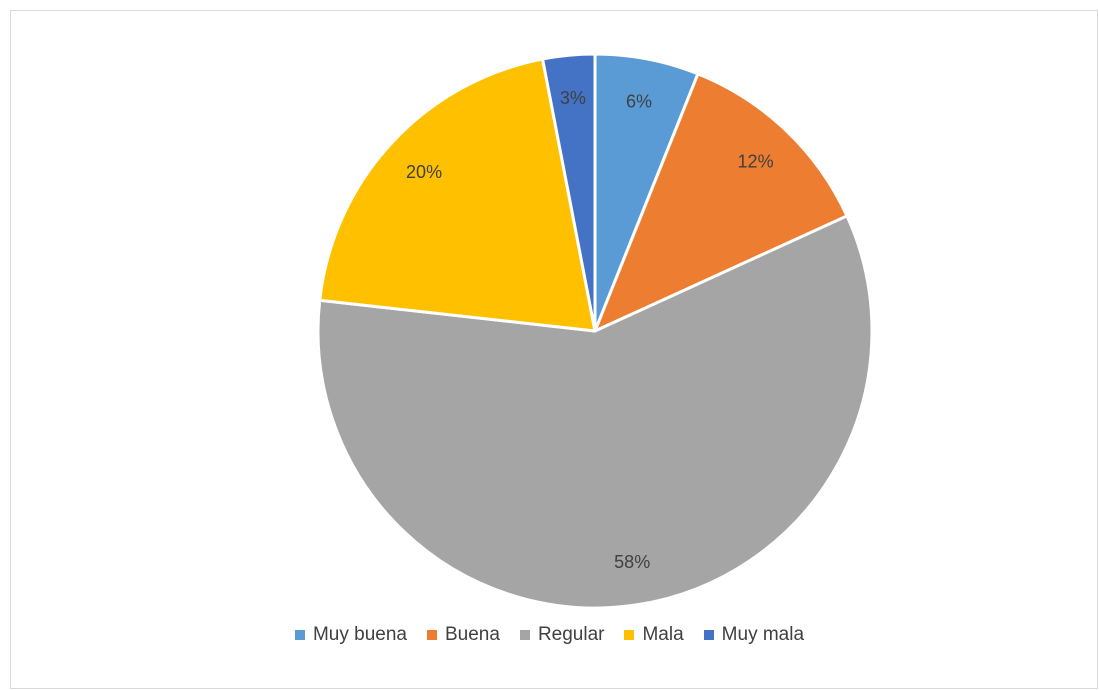 Image resolution: width=1099 pixels, height=690 pixels. Describe the element at coordinates (663, 634) in the screenshot. I see `legend-label-mala: Mala` at that location.